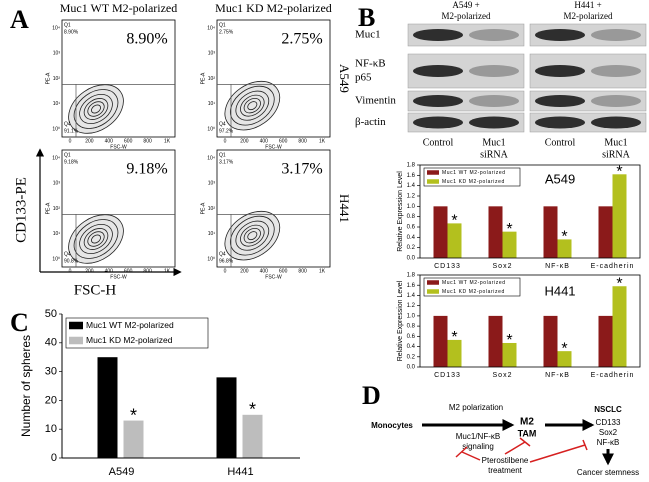 The width and height of the screenshot is (649, 482). What do you see at coordinates (344, 208) in the screenshot?
I see `row-label: H441` at bounding box center [344, 208].